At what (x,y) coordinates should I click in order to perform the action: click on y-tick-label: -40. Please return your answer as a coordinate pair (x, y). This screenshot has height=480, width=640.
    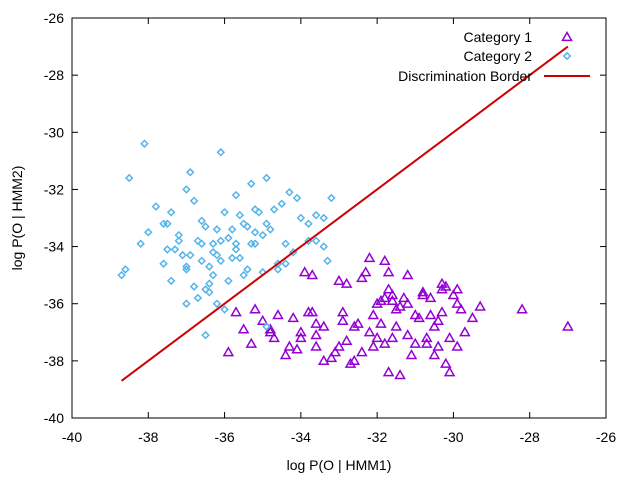
    Looking at the image, I should click on (54, 418).